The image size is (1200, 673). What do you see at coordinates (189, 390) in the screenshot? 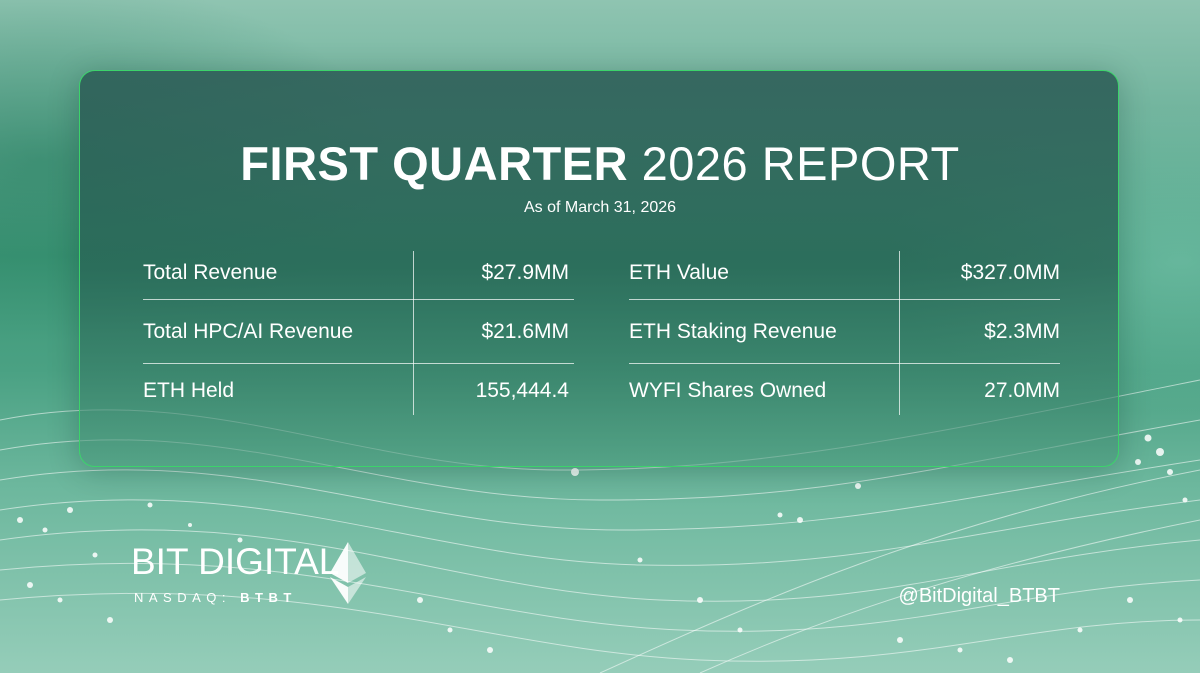
I see `stat-label: ETH Held` at bounding box center [189, 390].